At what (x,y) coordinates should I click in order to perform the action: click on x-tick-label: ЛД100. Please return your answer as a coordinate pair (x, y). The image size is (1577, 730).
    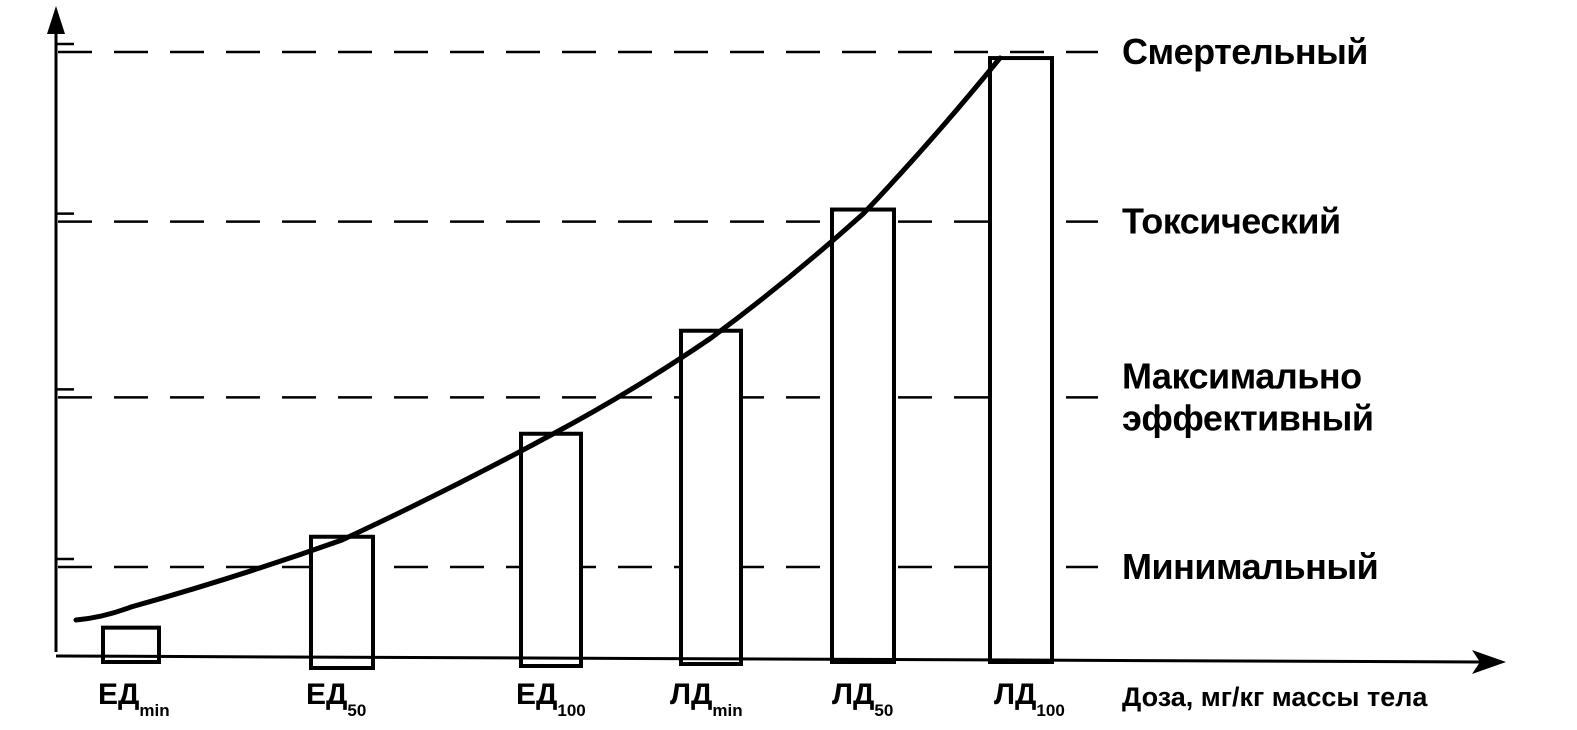
    Looking at the image, I should click on (1029, 699).